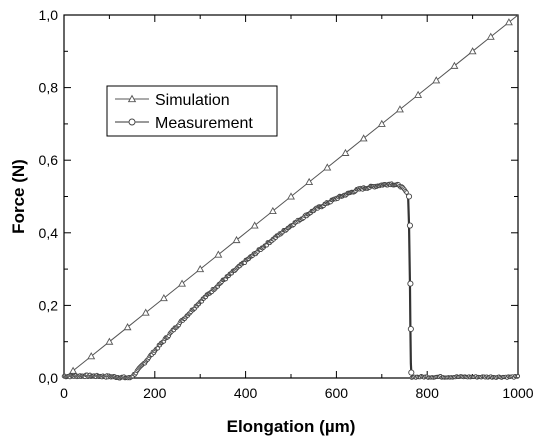 This screenshot has width=539, height=442. What do you see at coordinates (49, 378) in the screenshot?
I see `y-tick-label: 0,0` at bounding box center [49, 378].